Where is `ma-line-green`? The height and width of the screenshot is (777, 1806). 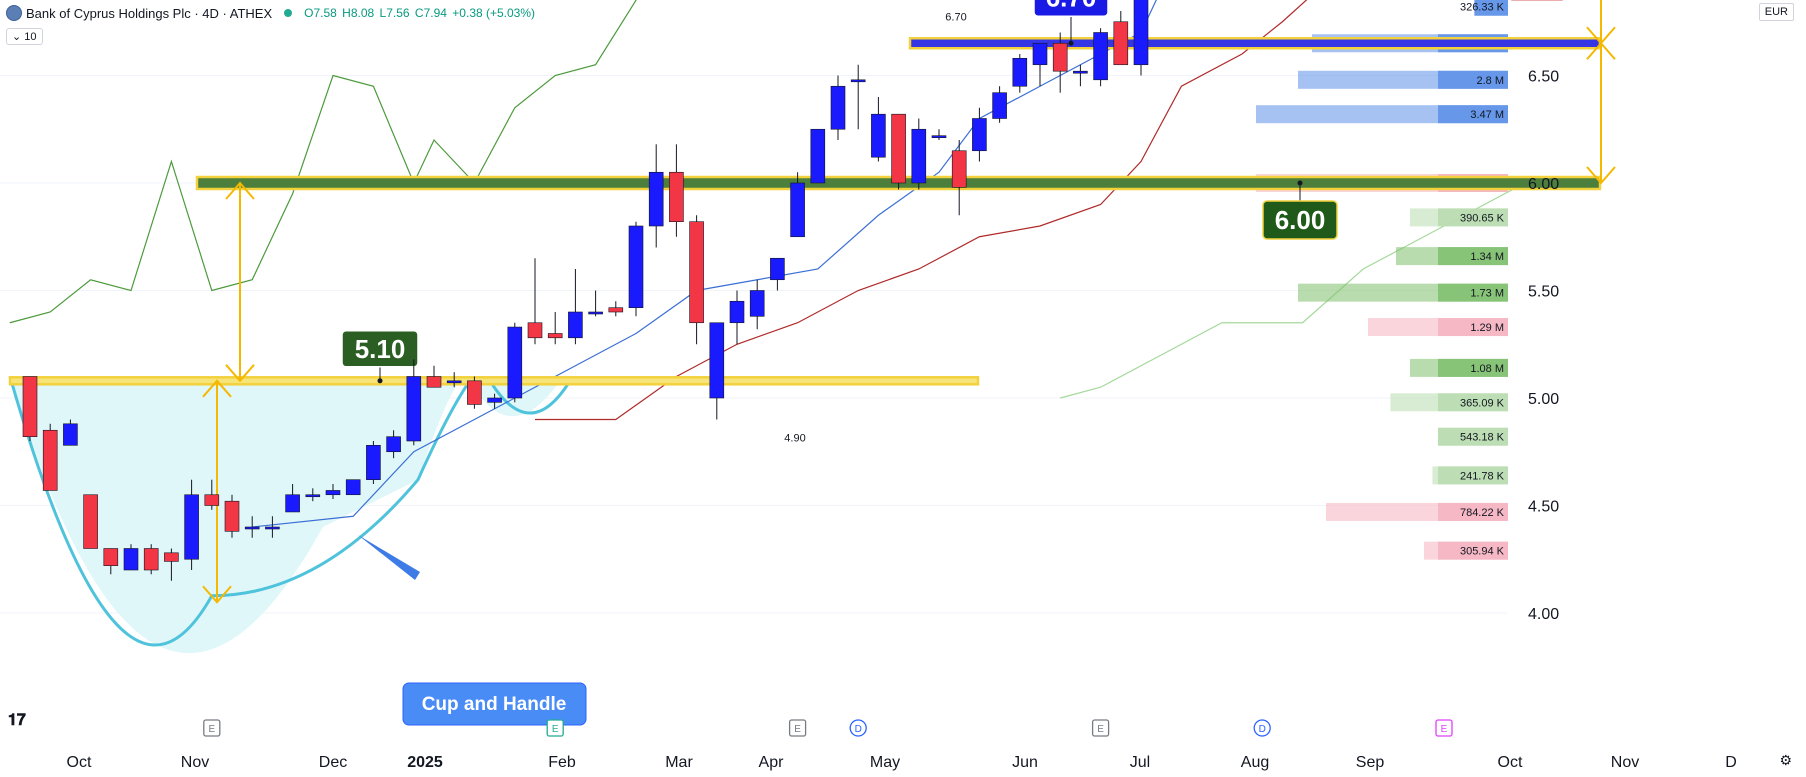 ma-line-green is located at coordinates (323, 162).